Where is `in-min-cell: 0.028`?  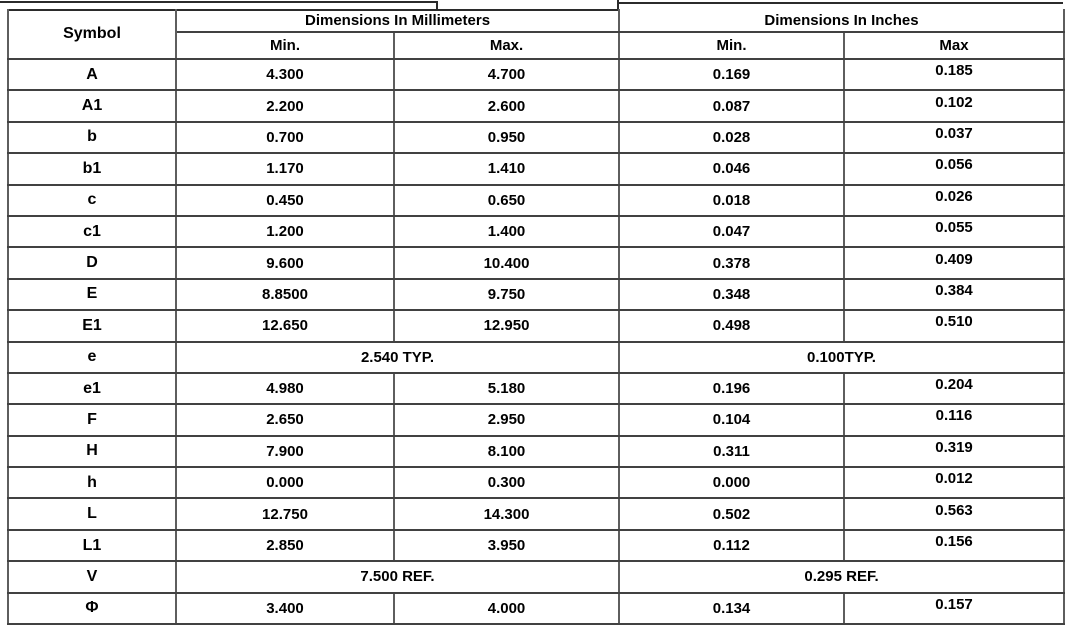
in-min-cell: 0.028 is located at coordinates (732, 137).